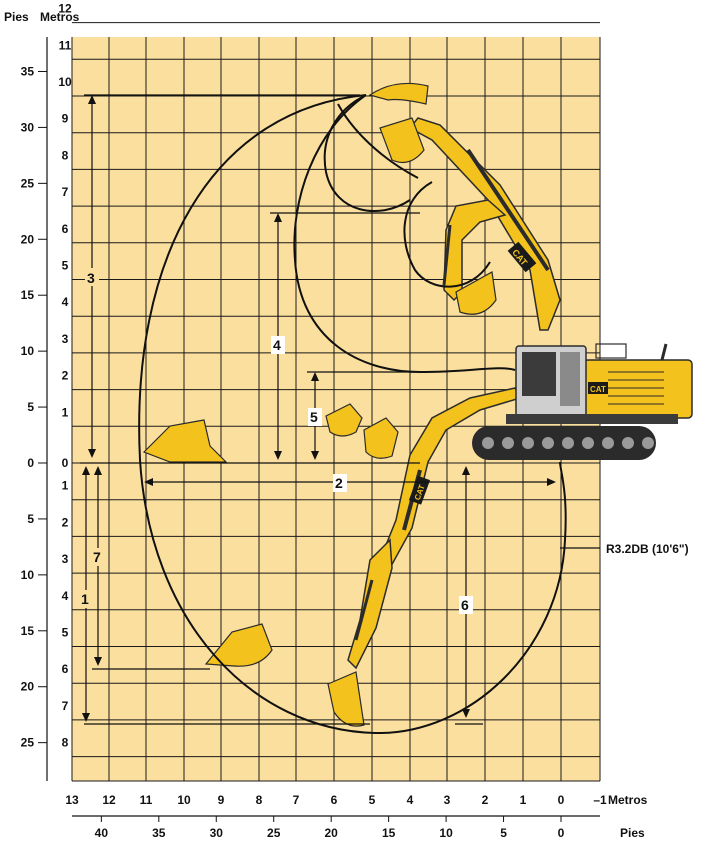 This screenshot has height=847, width=706. What do you see at coordinates (503, 833) in the screenshot?
I see `bottom-feet-tick: 5` at bounding box center [503, 833].